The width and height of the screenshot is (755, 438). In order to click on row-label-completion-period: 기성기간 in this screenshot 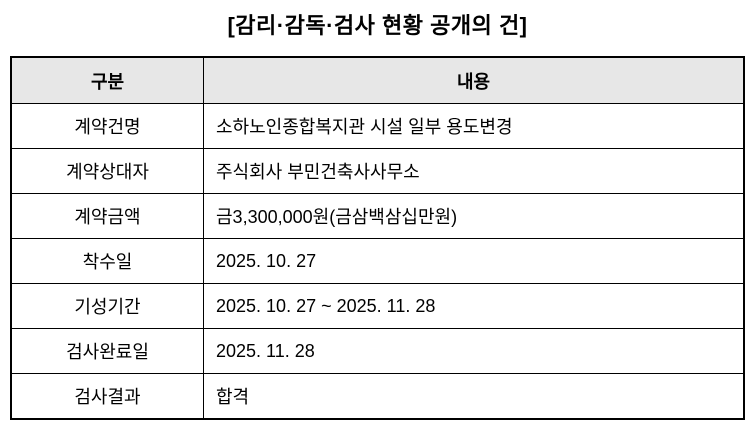, I will do `click(107, 305)`.